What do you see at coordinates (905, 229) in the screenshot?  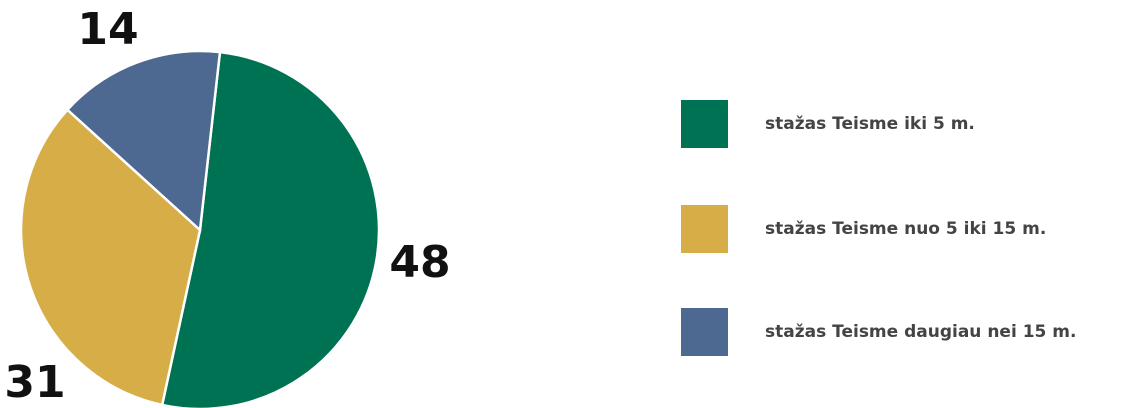 I see `legend-label: stažas Teisme nuo 5 iki 15 m.` at bounding box center [905, 229].